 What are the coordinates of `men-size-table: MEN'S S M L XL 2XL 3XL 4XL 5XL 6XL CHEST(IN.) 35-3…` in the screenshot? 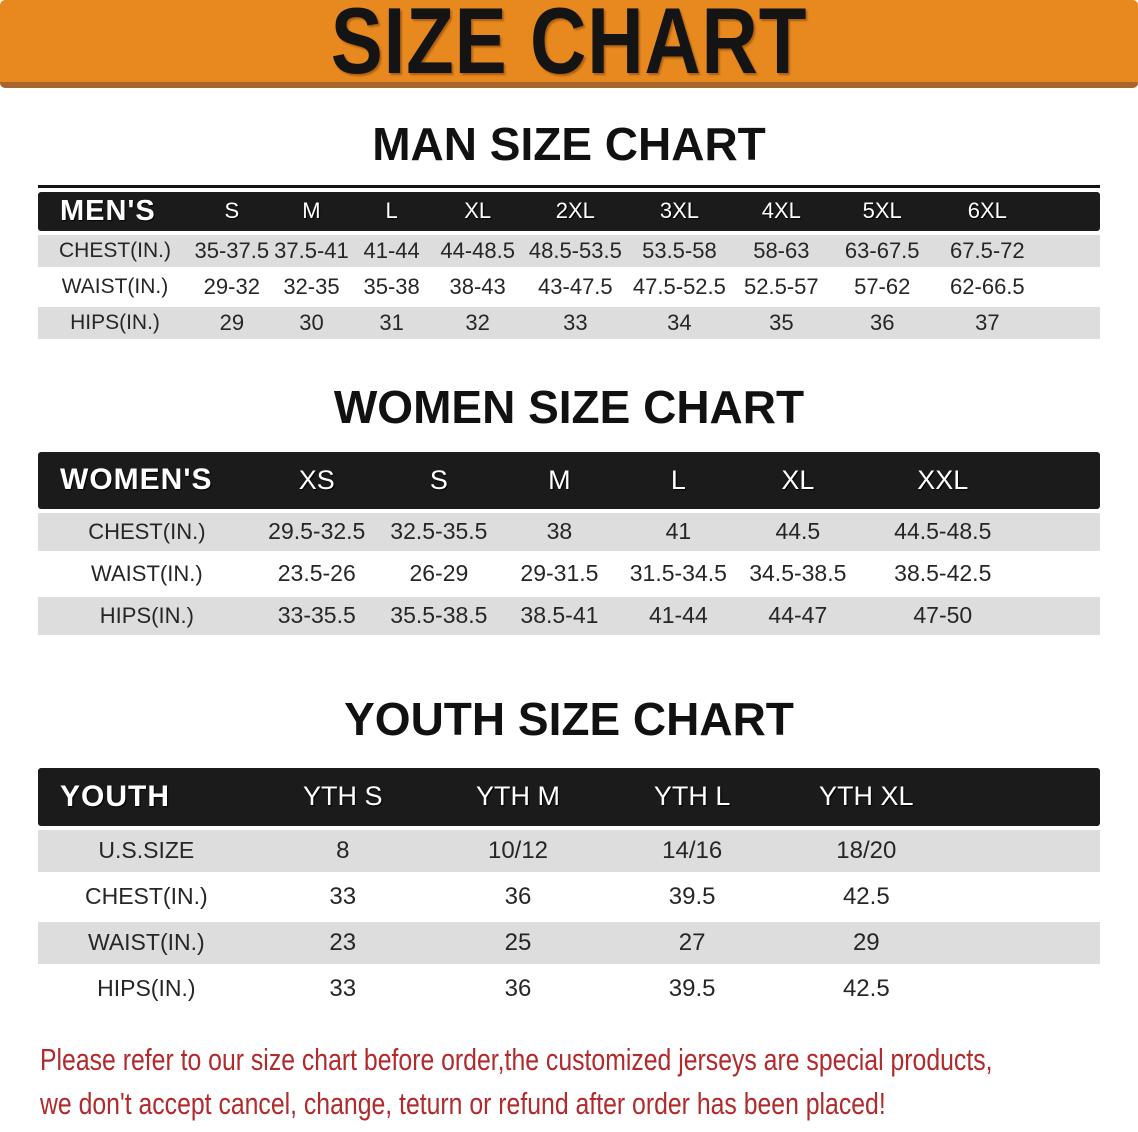 It's located at (569, 265).